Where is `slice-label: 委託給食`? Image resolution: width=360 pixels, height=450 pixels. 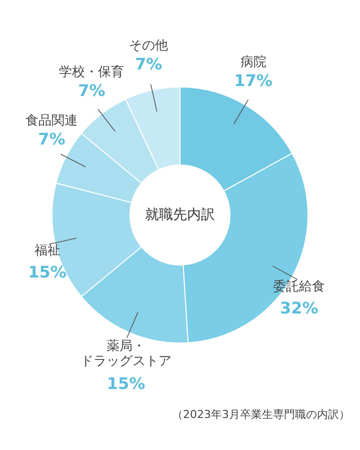
slice-label: 委託給食 is located at coordinates (299, 287).